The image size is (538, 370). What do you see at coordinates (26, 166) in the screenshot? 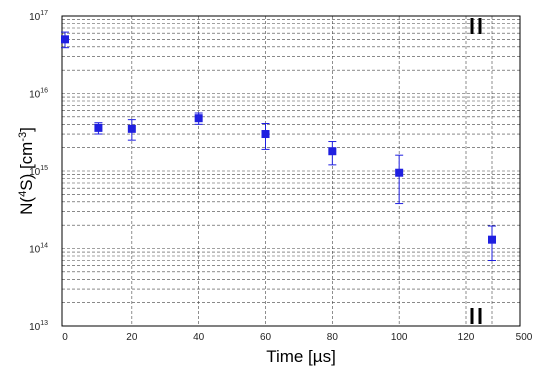
I see `y-axis-title-middle: S) [cm` at bounding box center [26, 166].